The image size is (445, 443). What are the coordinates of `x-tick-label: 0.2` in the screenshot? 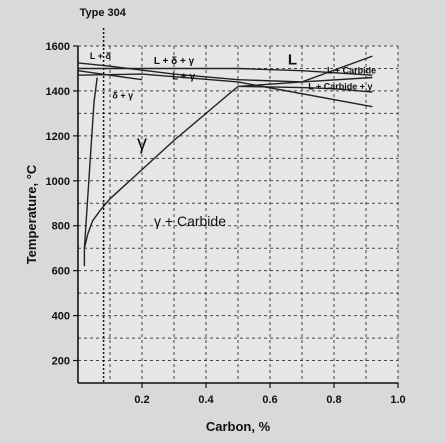 It's located at (141, 400).